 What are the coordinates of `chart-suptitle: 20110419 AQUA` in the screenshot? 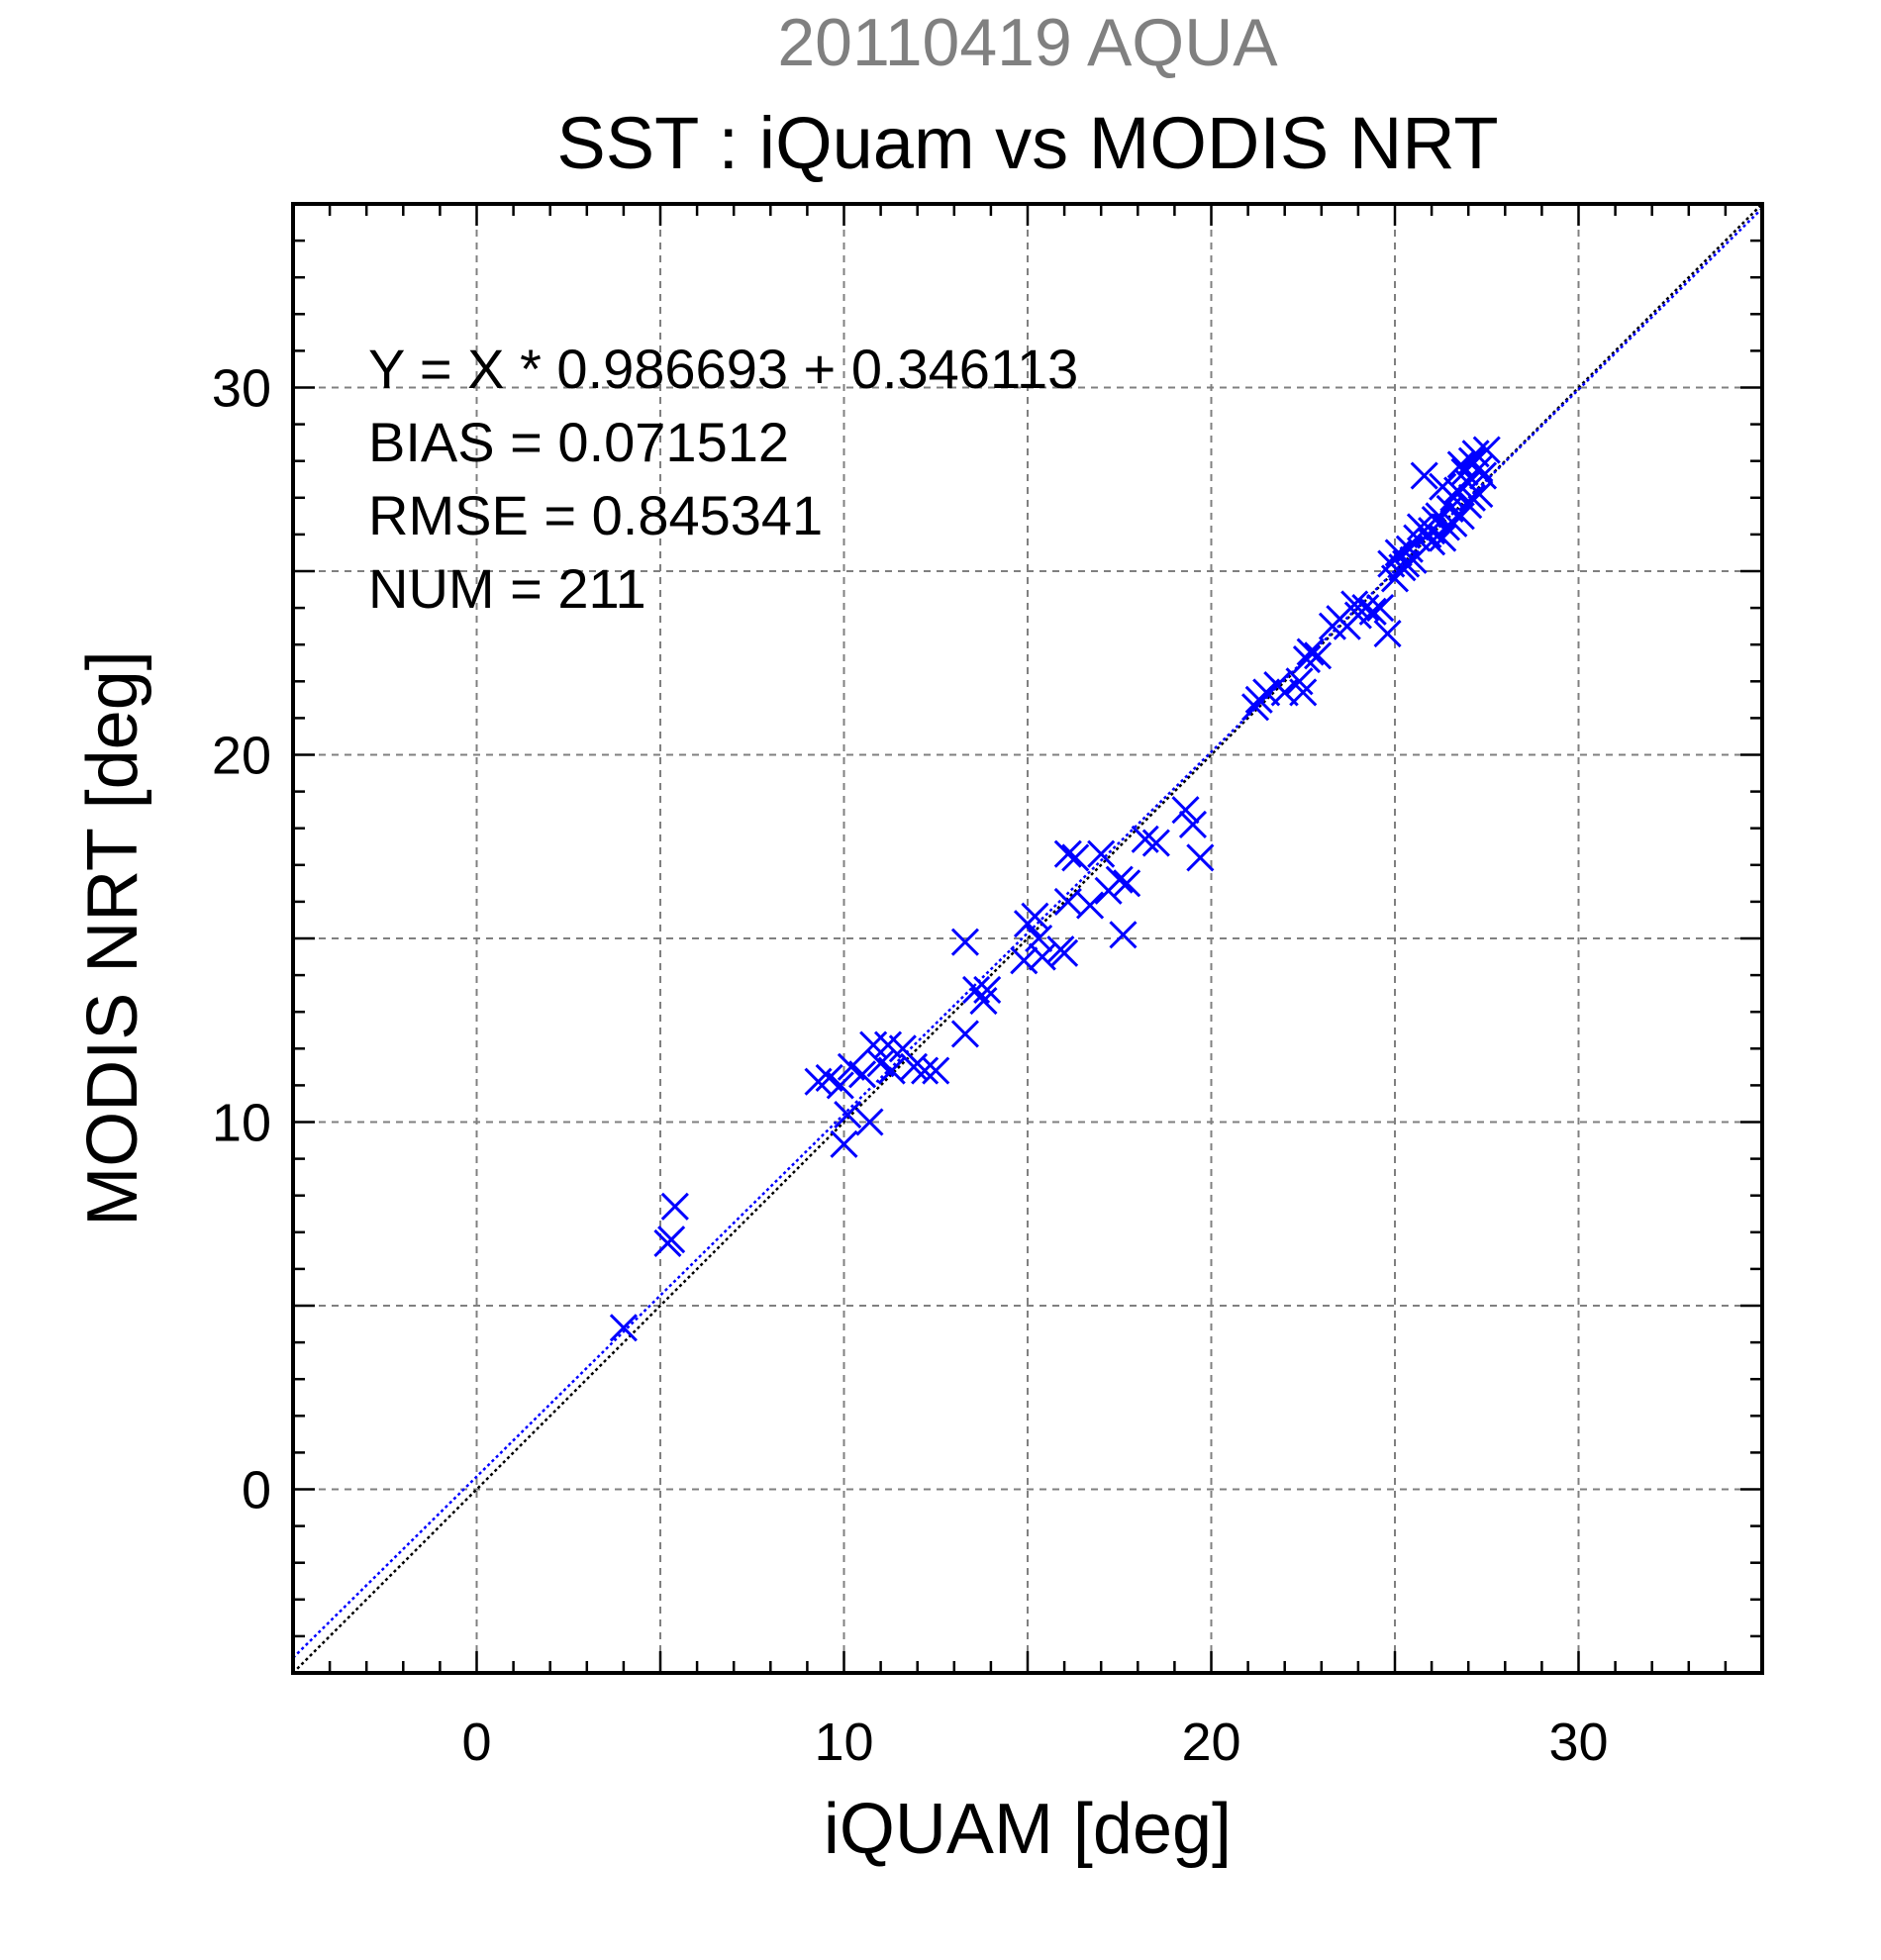 It's located at (1027, 42).